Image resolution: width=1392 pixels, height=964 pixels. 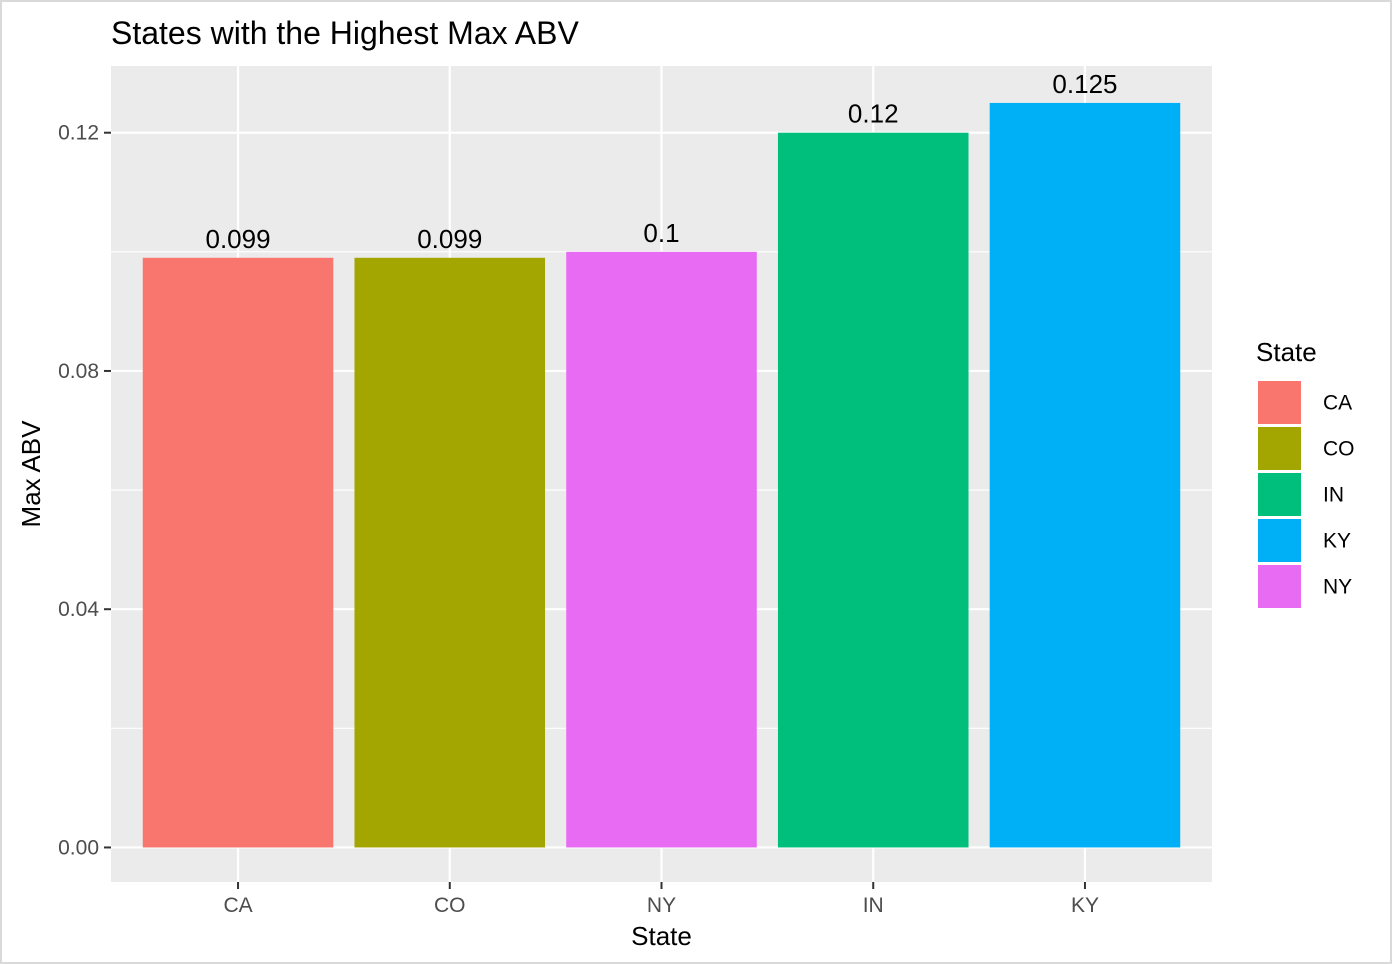 What do you see at coordinates (1279, 402) in the screenshot?
I see `legend-key-ca` at bounding box center [1279, 402].